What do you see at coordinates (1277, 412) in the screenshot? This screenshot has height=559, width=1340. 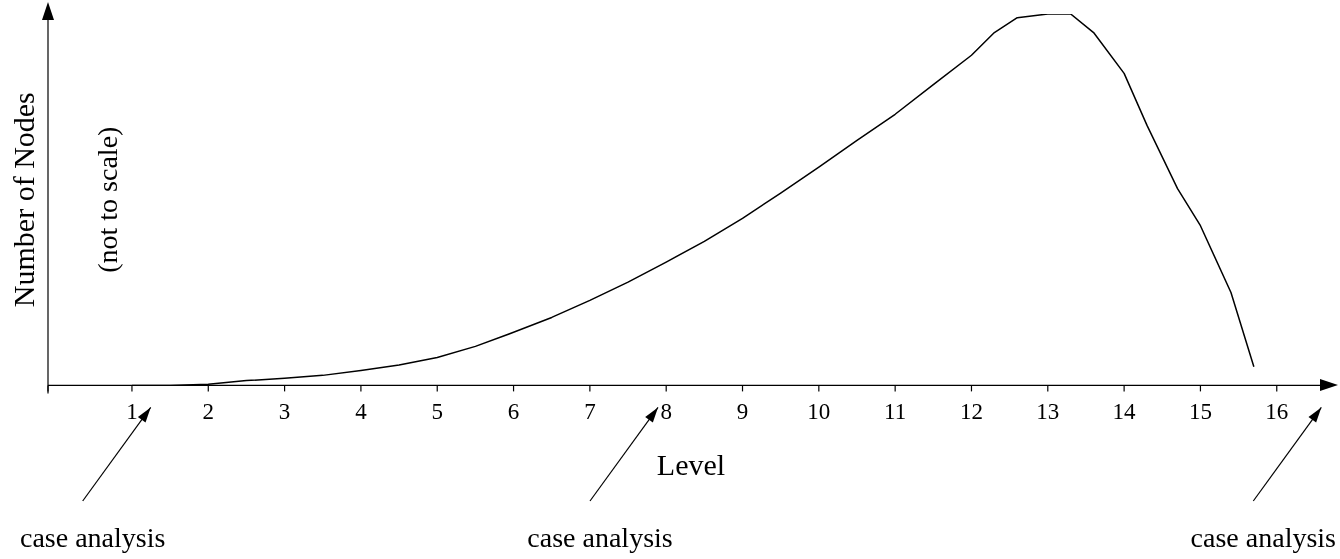 I see `x-tick-label: 16` at bounding box center [1277, 412].